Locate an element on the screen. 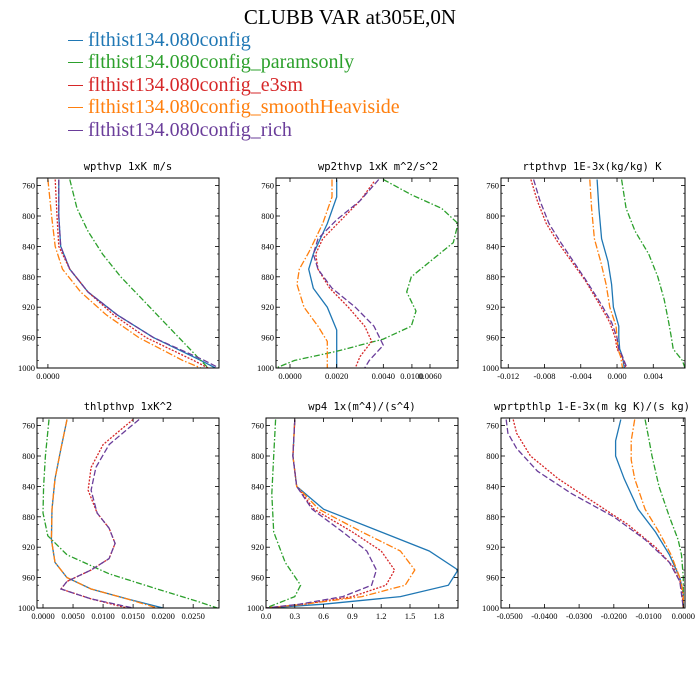 This screenshot has width=700, height=700. x-tick-label: 0.3 is located at coordinates (294, 616).